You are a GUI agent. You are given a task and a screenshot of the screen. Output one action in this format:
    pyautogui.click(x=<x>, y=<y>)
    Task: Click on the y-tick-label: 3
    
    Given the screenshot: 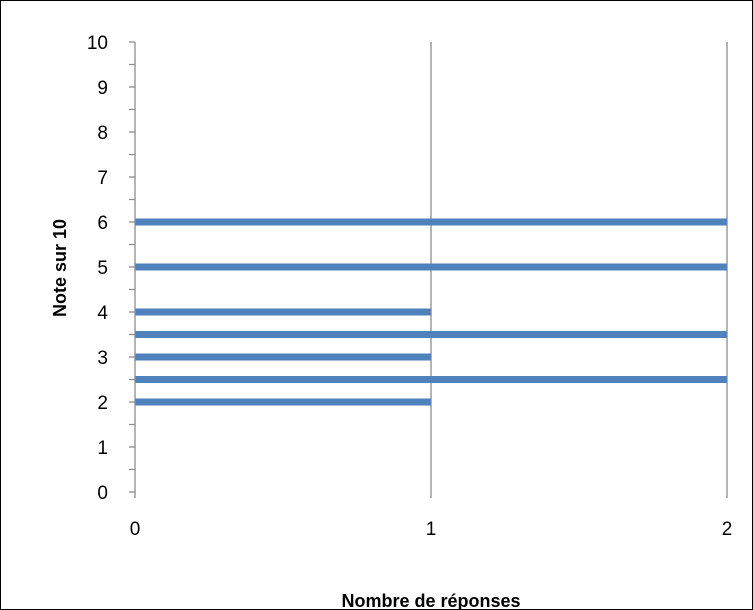 What is the action you would take?
    pyautogui.click(x=102, y=358)
    